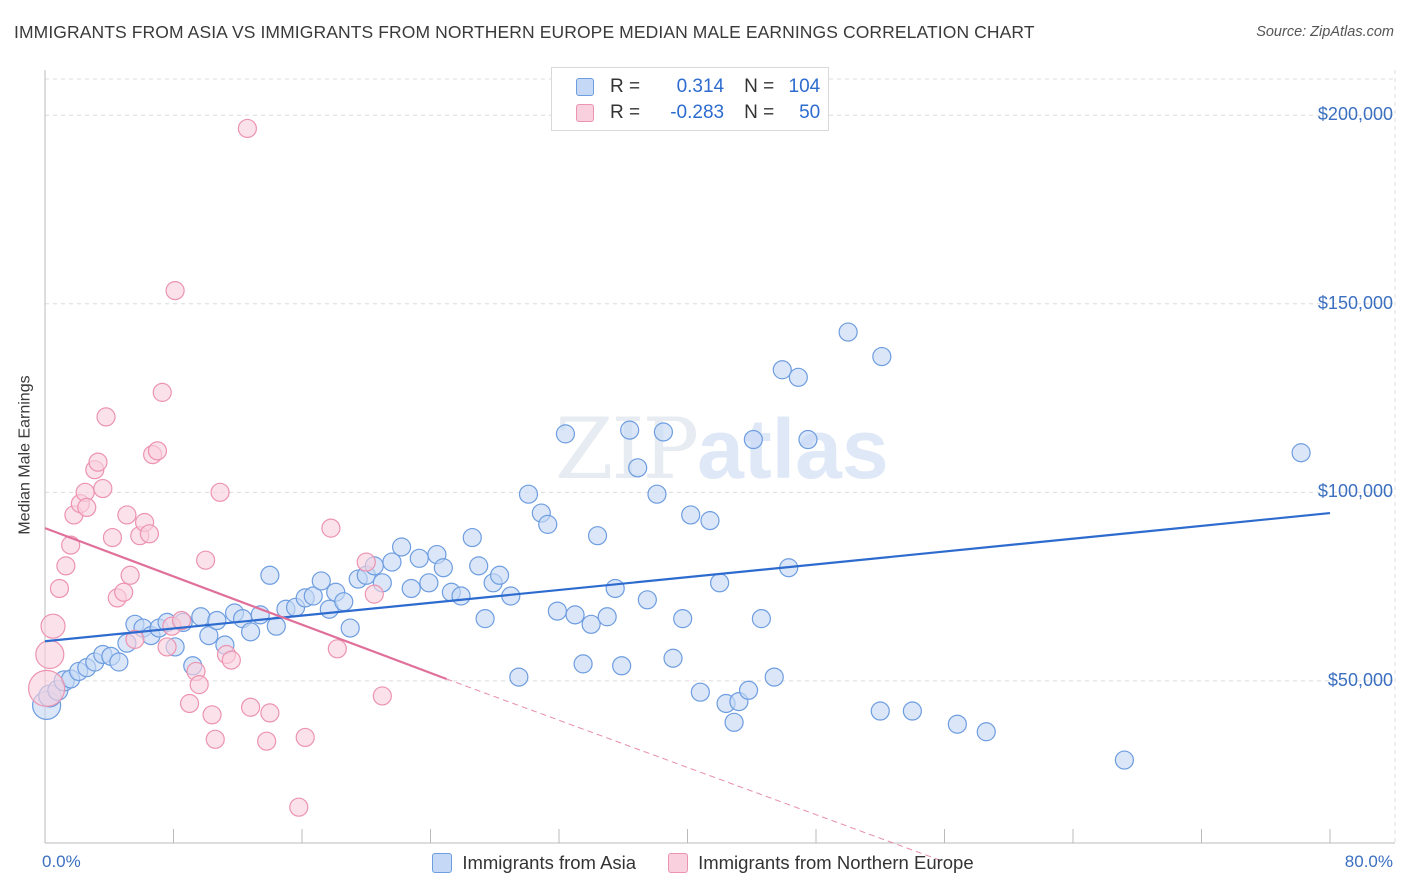 The width and height of the screenshot is (1406, 892). I want to click on x-tick-label-max: 80.0%, so click(1368, 861).